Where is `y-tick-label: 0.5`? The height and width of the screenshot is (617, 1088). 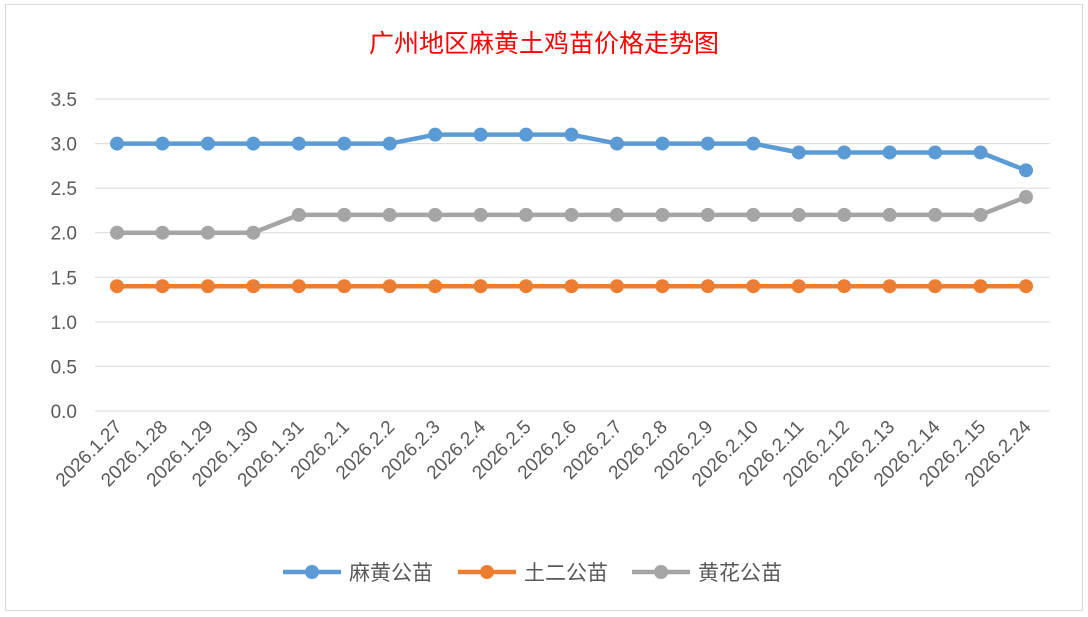 y-tick-label: 0.5 is located at coordinates (64, 367).